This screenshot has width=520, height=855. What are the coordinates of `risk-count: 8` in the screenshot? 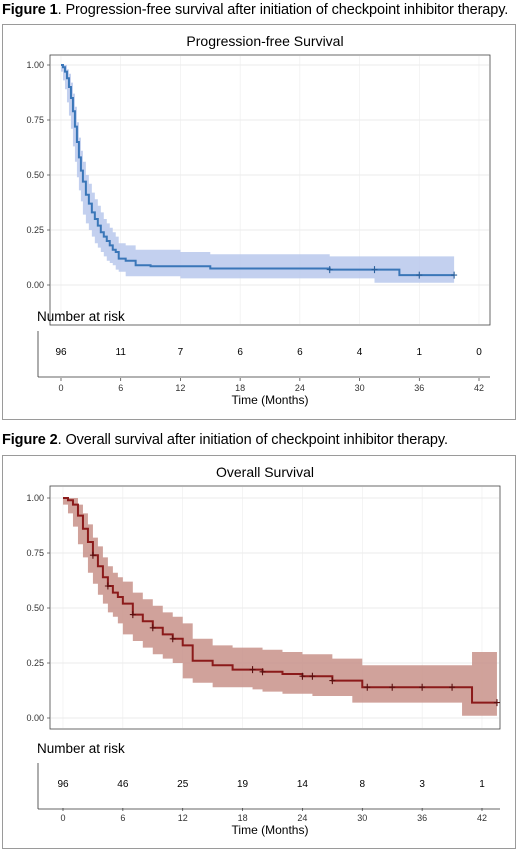 It's located at (363, 784).